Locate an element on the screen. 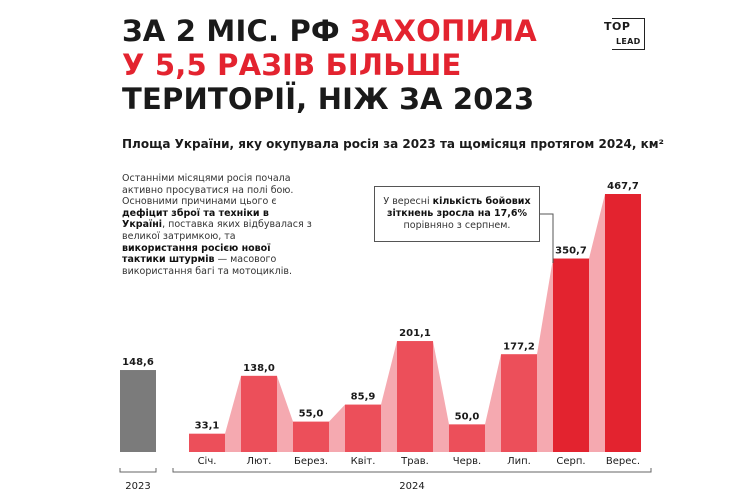 The image size is (750, 497). tick-label-8: Серп. is located at coordinates (570, 461).